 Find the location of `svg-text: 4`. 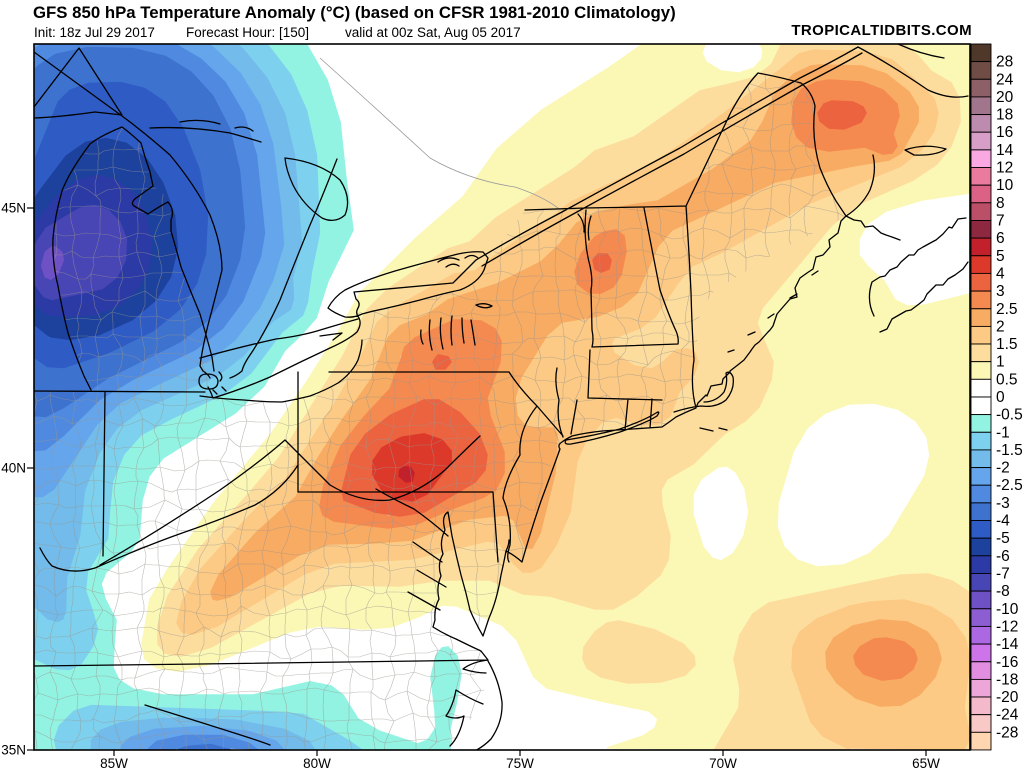

svg-text: 4 is located at coordinates (1000, 273).